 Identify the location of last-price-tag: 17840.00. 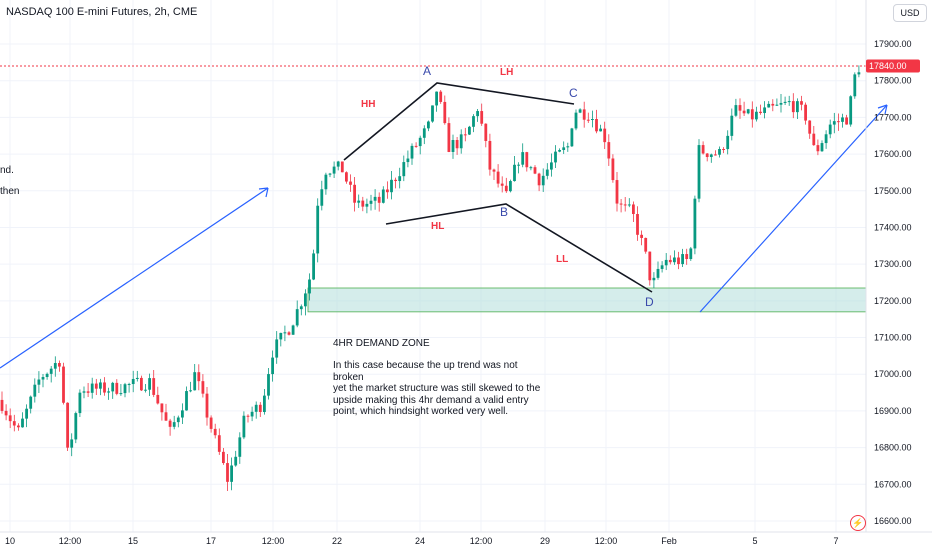
(893, 66).